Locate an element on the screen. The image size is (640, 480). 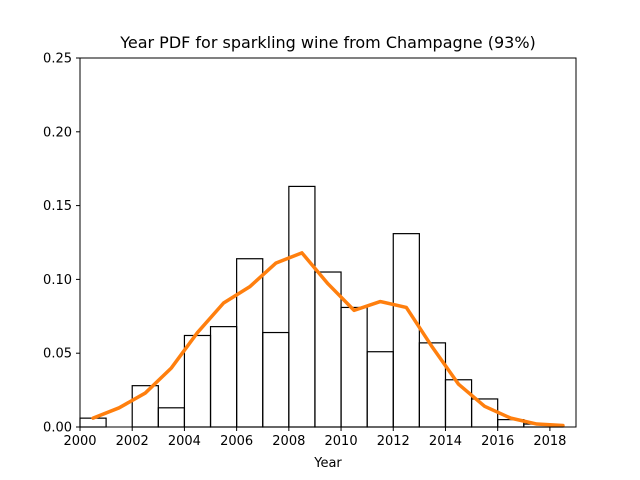
y-tick-label: 0.10 is located at coordinates (57, 280).